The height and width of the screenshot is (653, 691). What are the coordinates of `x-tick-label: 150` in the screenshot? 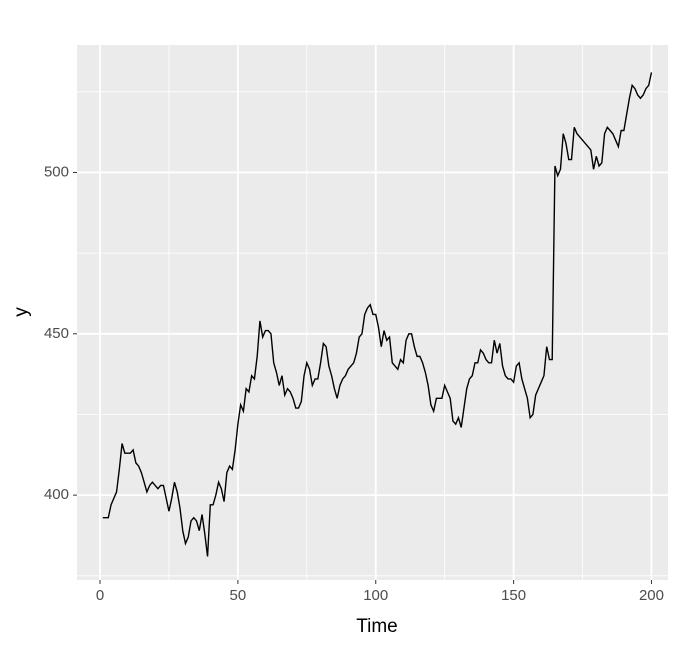 It's located at (513, 595).